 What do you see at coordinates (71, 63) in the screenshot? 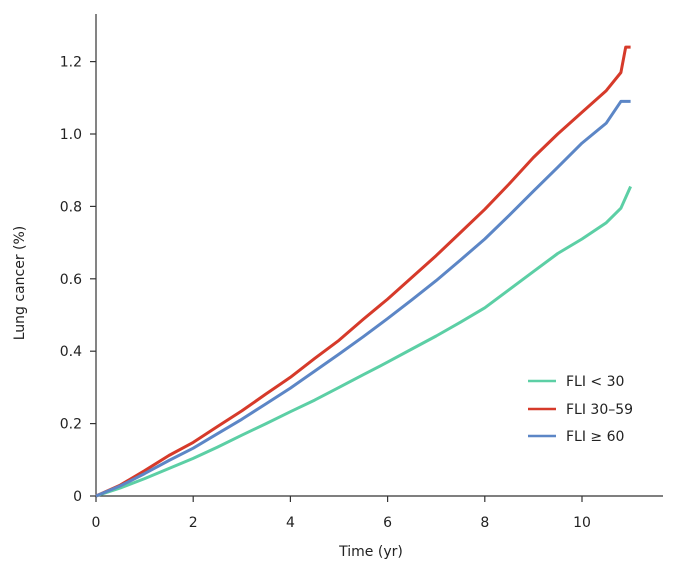
I see `y-tick-label: 1.2` at bounding box center [71, 63].